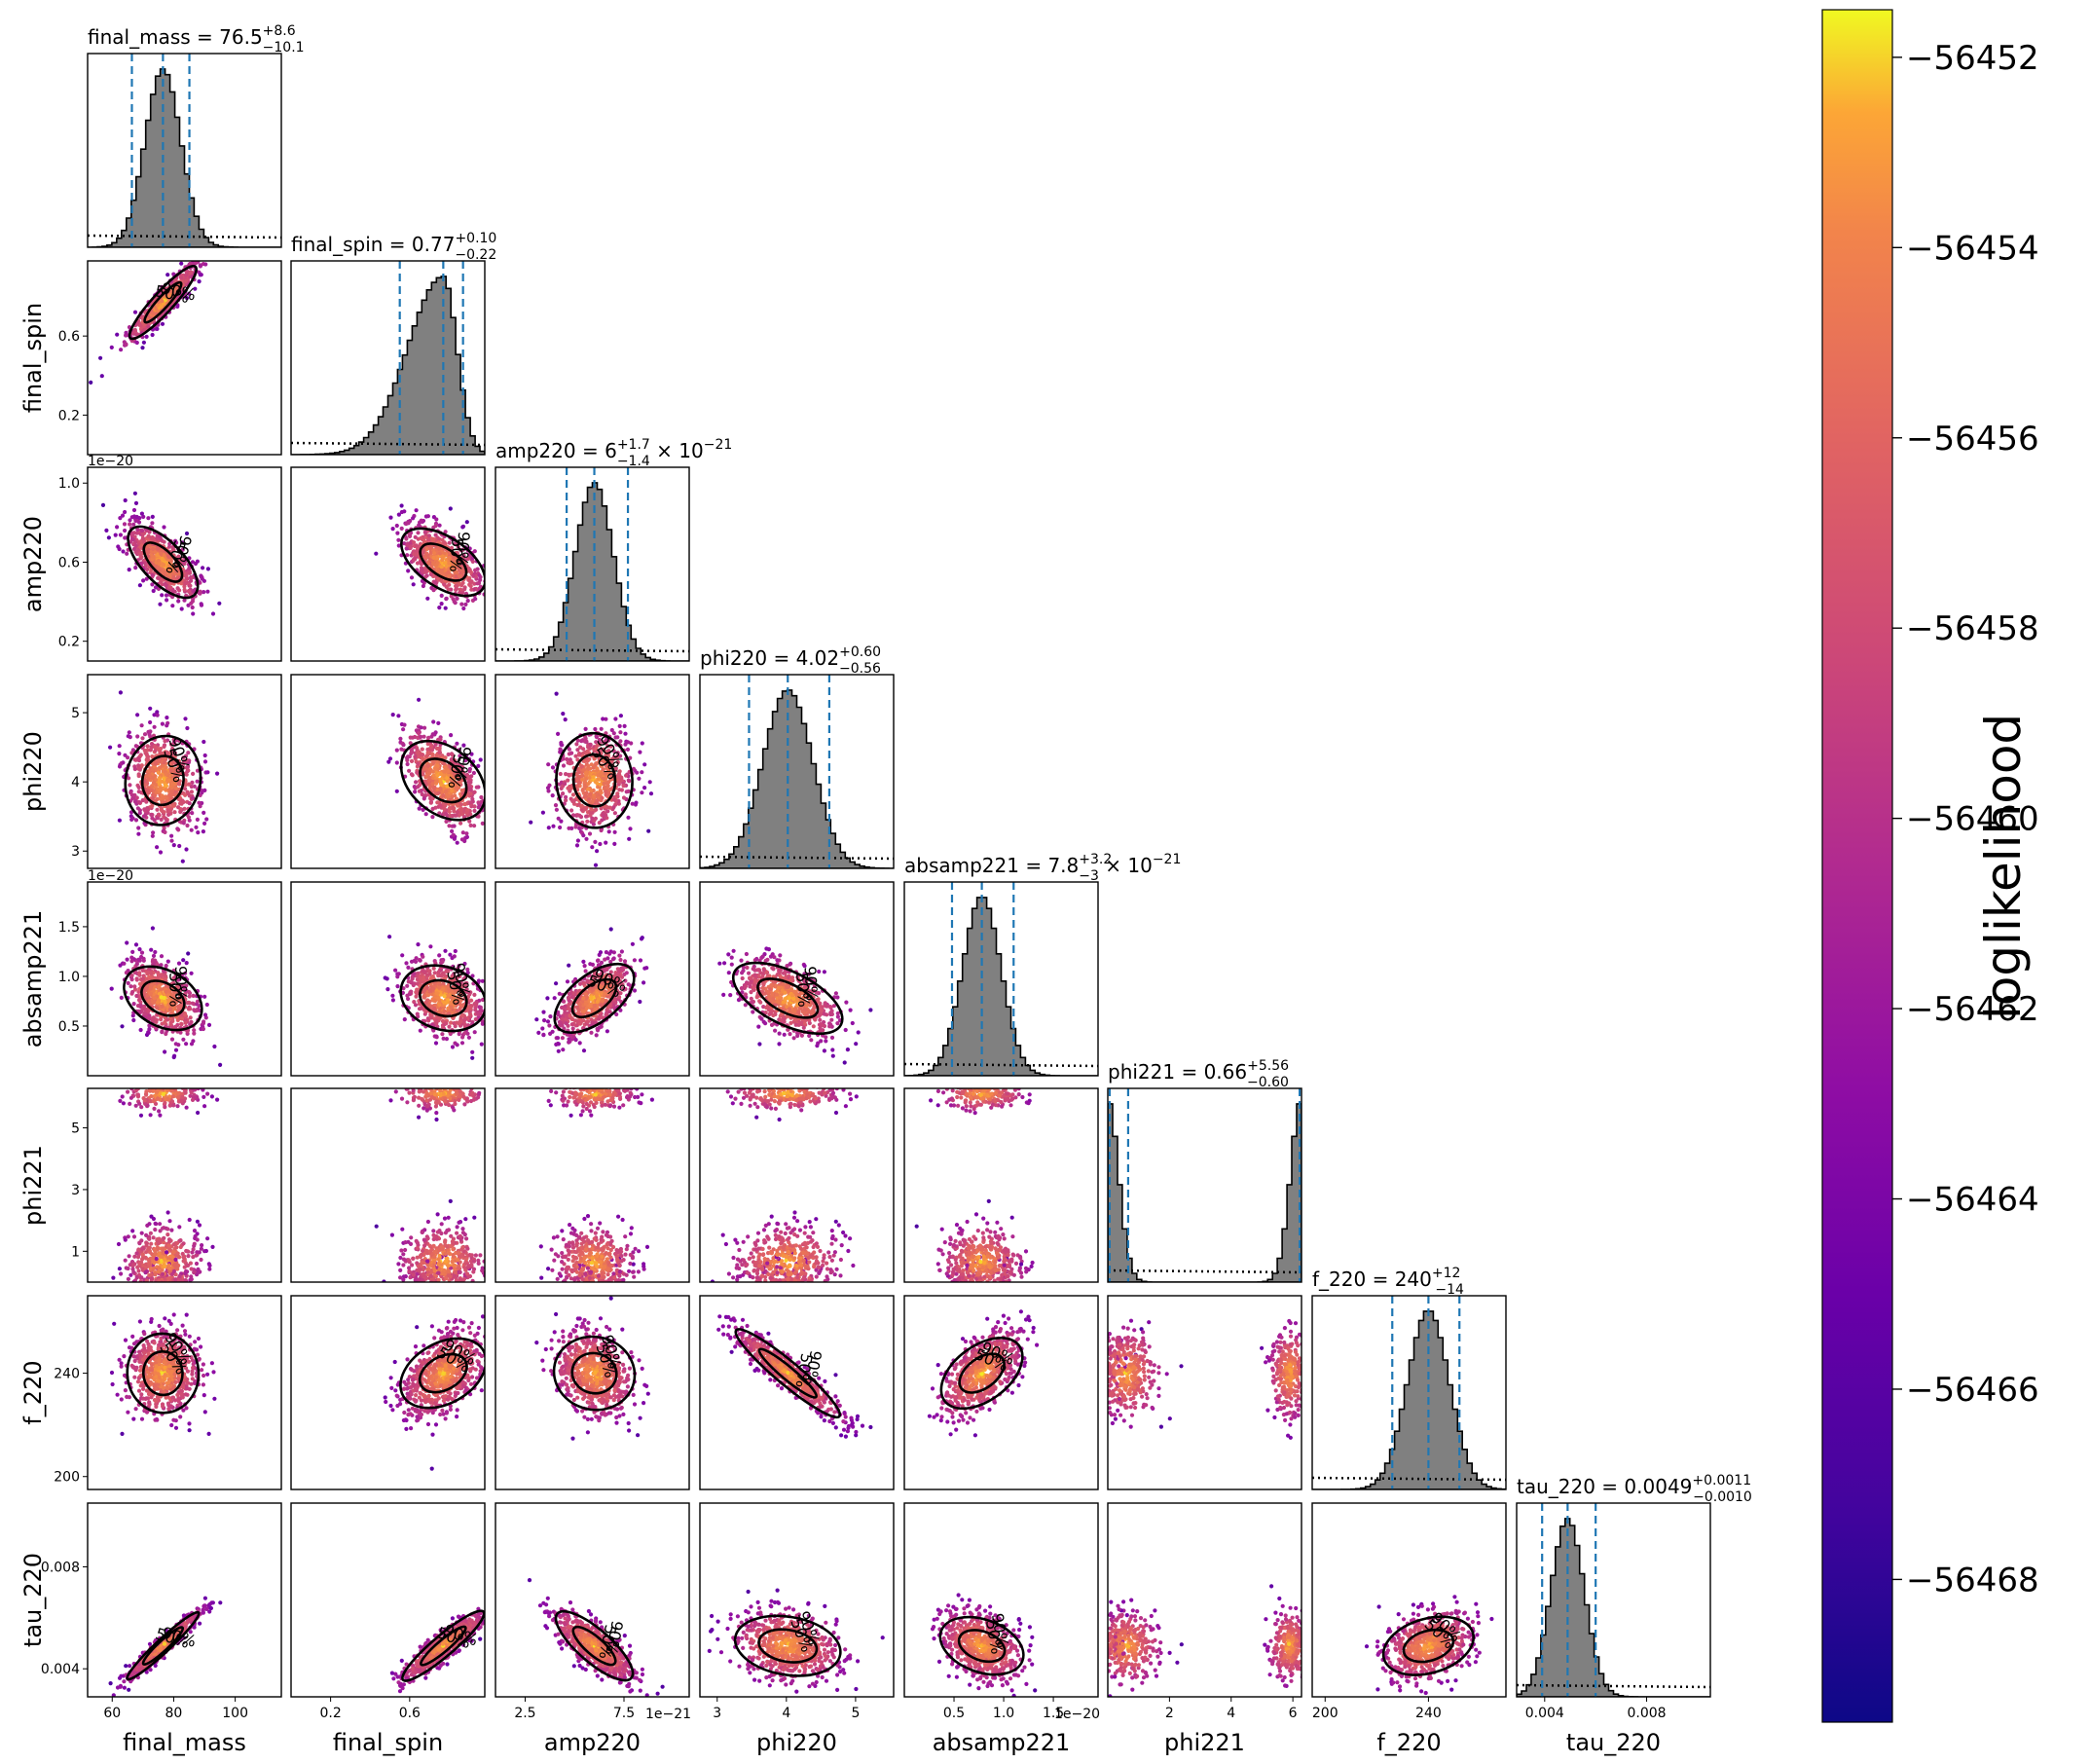 Image resolution: width=2090 pixels, height=1764 pixels. I want to click on y-axis-label-phi220: phi220, so click(33, 771).